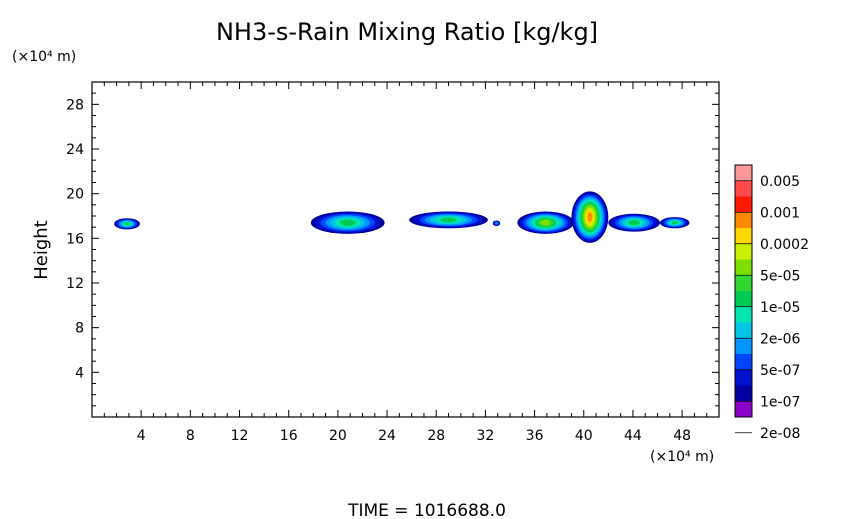  I want to click on x-tick-label: 4, so click(141, 436).